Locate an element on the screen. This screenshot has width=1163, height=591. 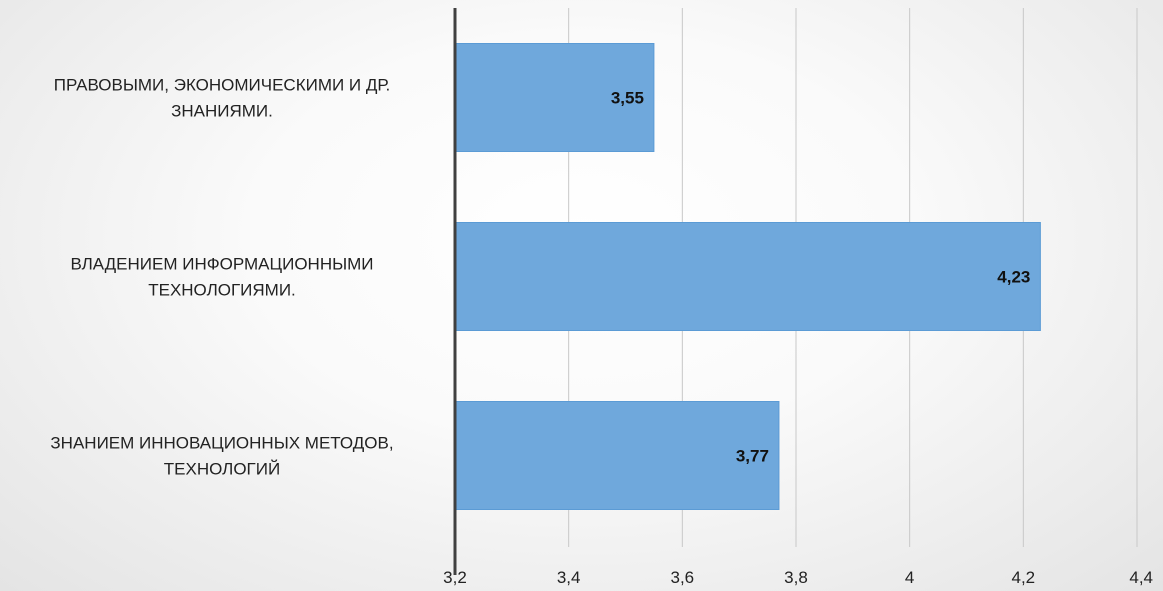
category-label: ПРАВОВЫМИ, ЭКОНОМИЧЕСКИМИ И ДР. is located at coordinates (222, 85).